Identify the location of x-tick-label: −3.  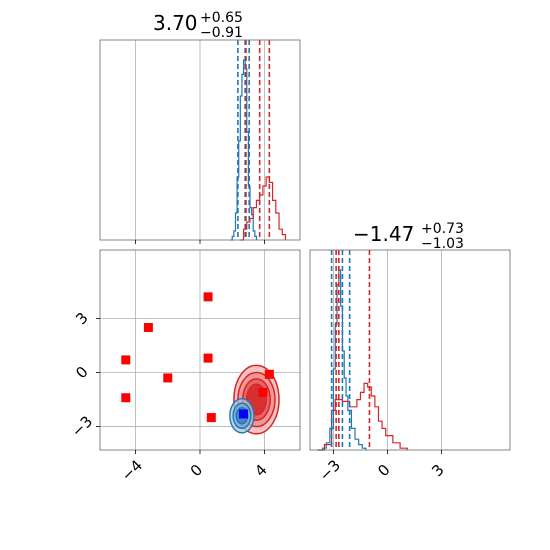
(330, 470).